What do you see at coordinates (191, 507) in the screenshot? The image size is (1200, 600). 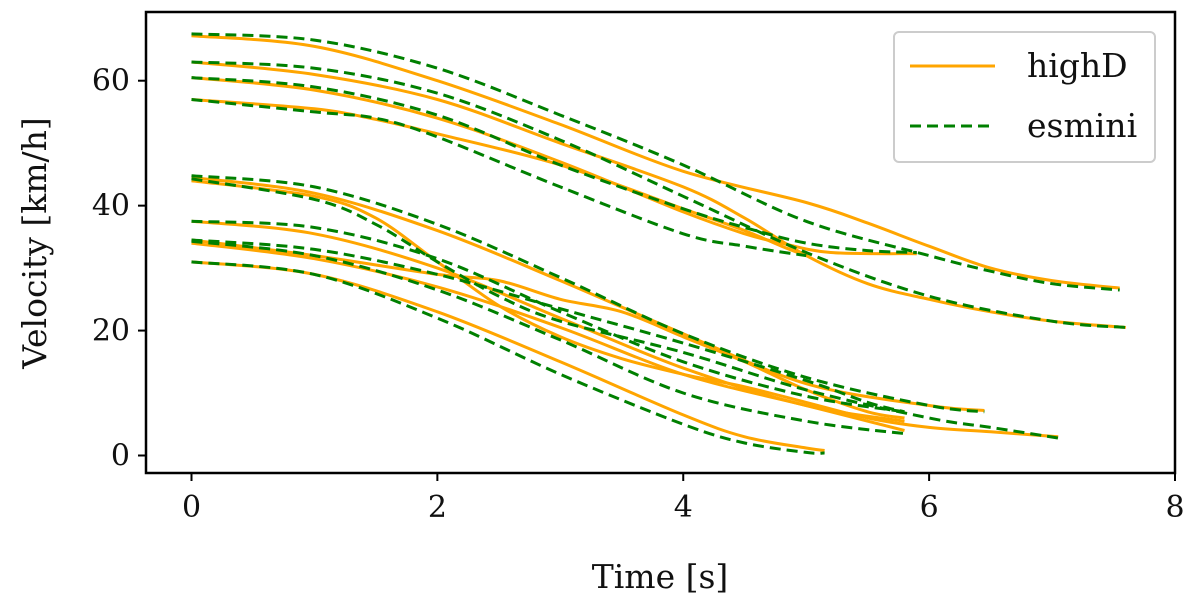 I see `x-tick-label: 0` at bounding box center [191, 507].